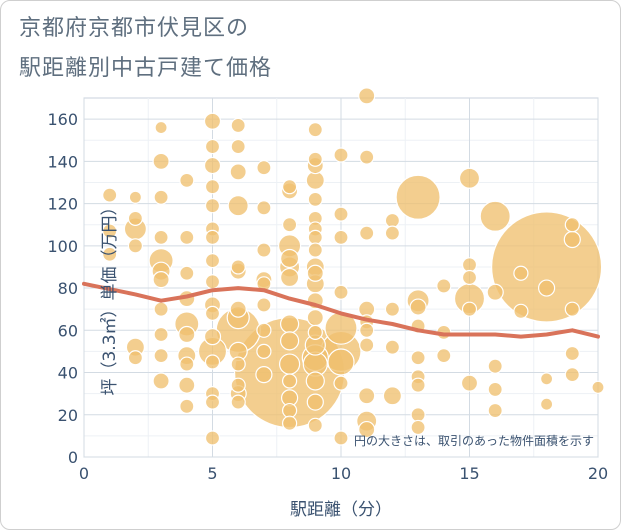 The image size is (621, 530). Describe the element at coordinates (68, 415) in the screenshot. I see `y-tick-label: 20` at that location.